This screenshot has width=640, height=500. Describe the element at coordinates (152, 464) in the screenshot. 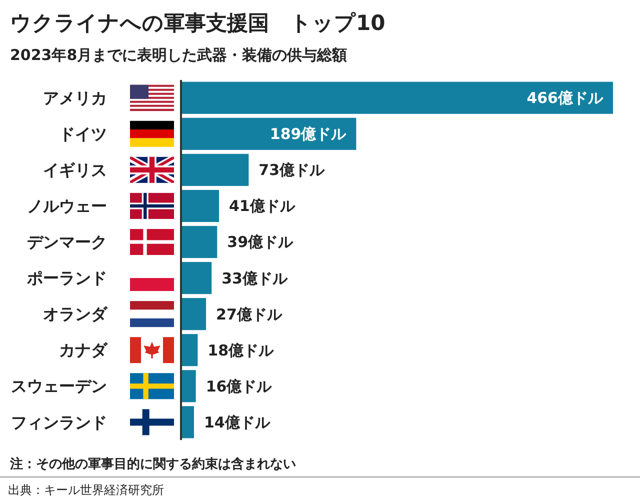

I see `text: 注：その他の軍事目的に関する約束は含まれない` at that location.